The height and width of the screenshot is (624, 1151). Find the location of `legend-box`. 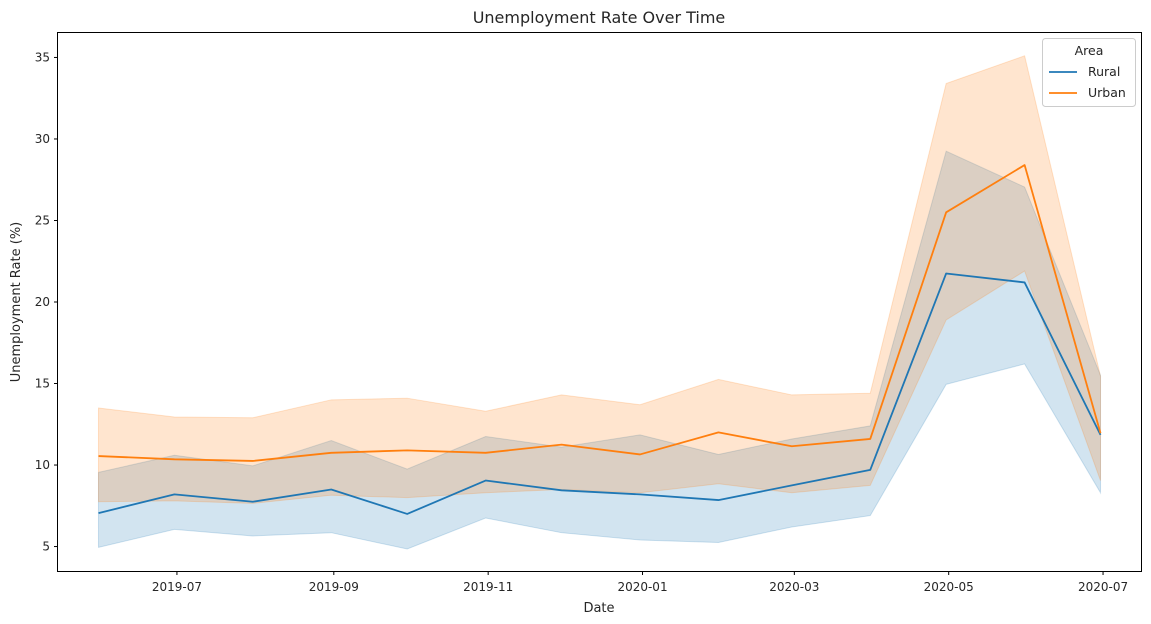

legend-box is located at coordinates (1089, 72).